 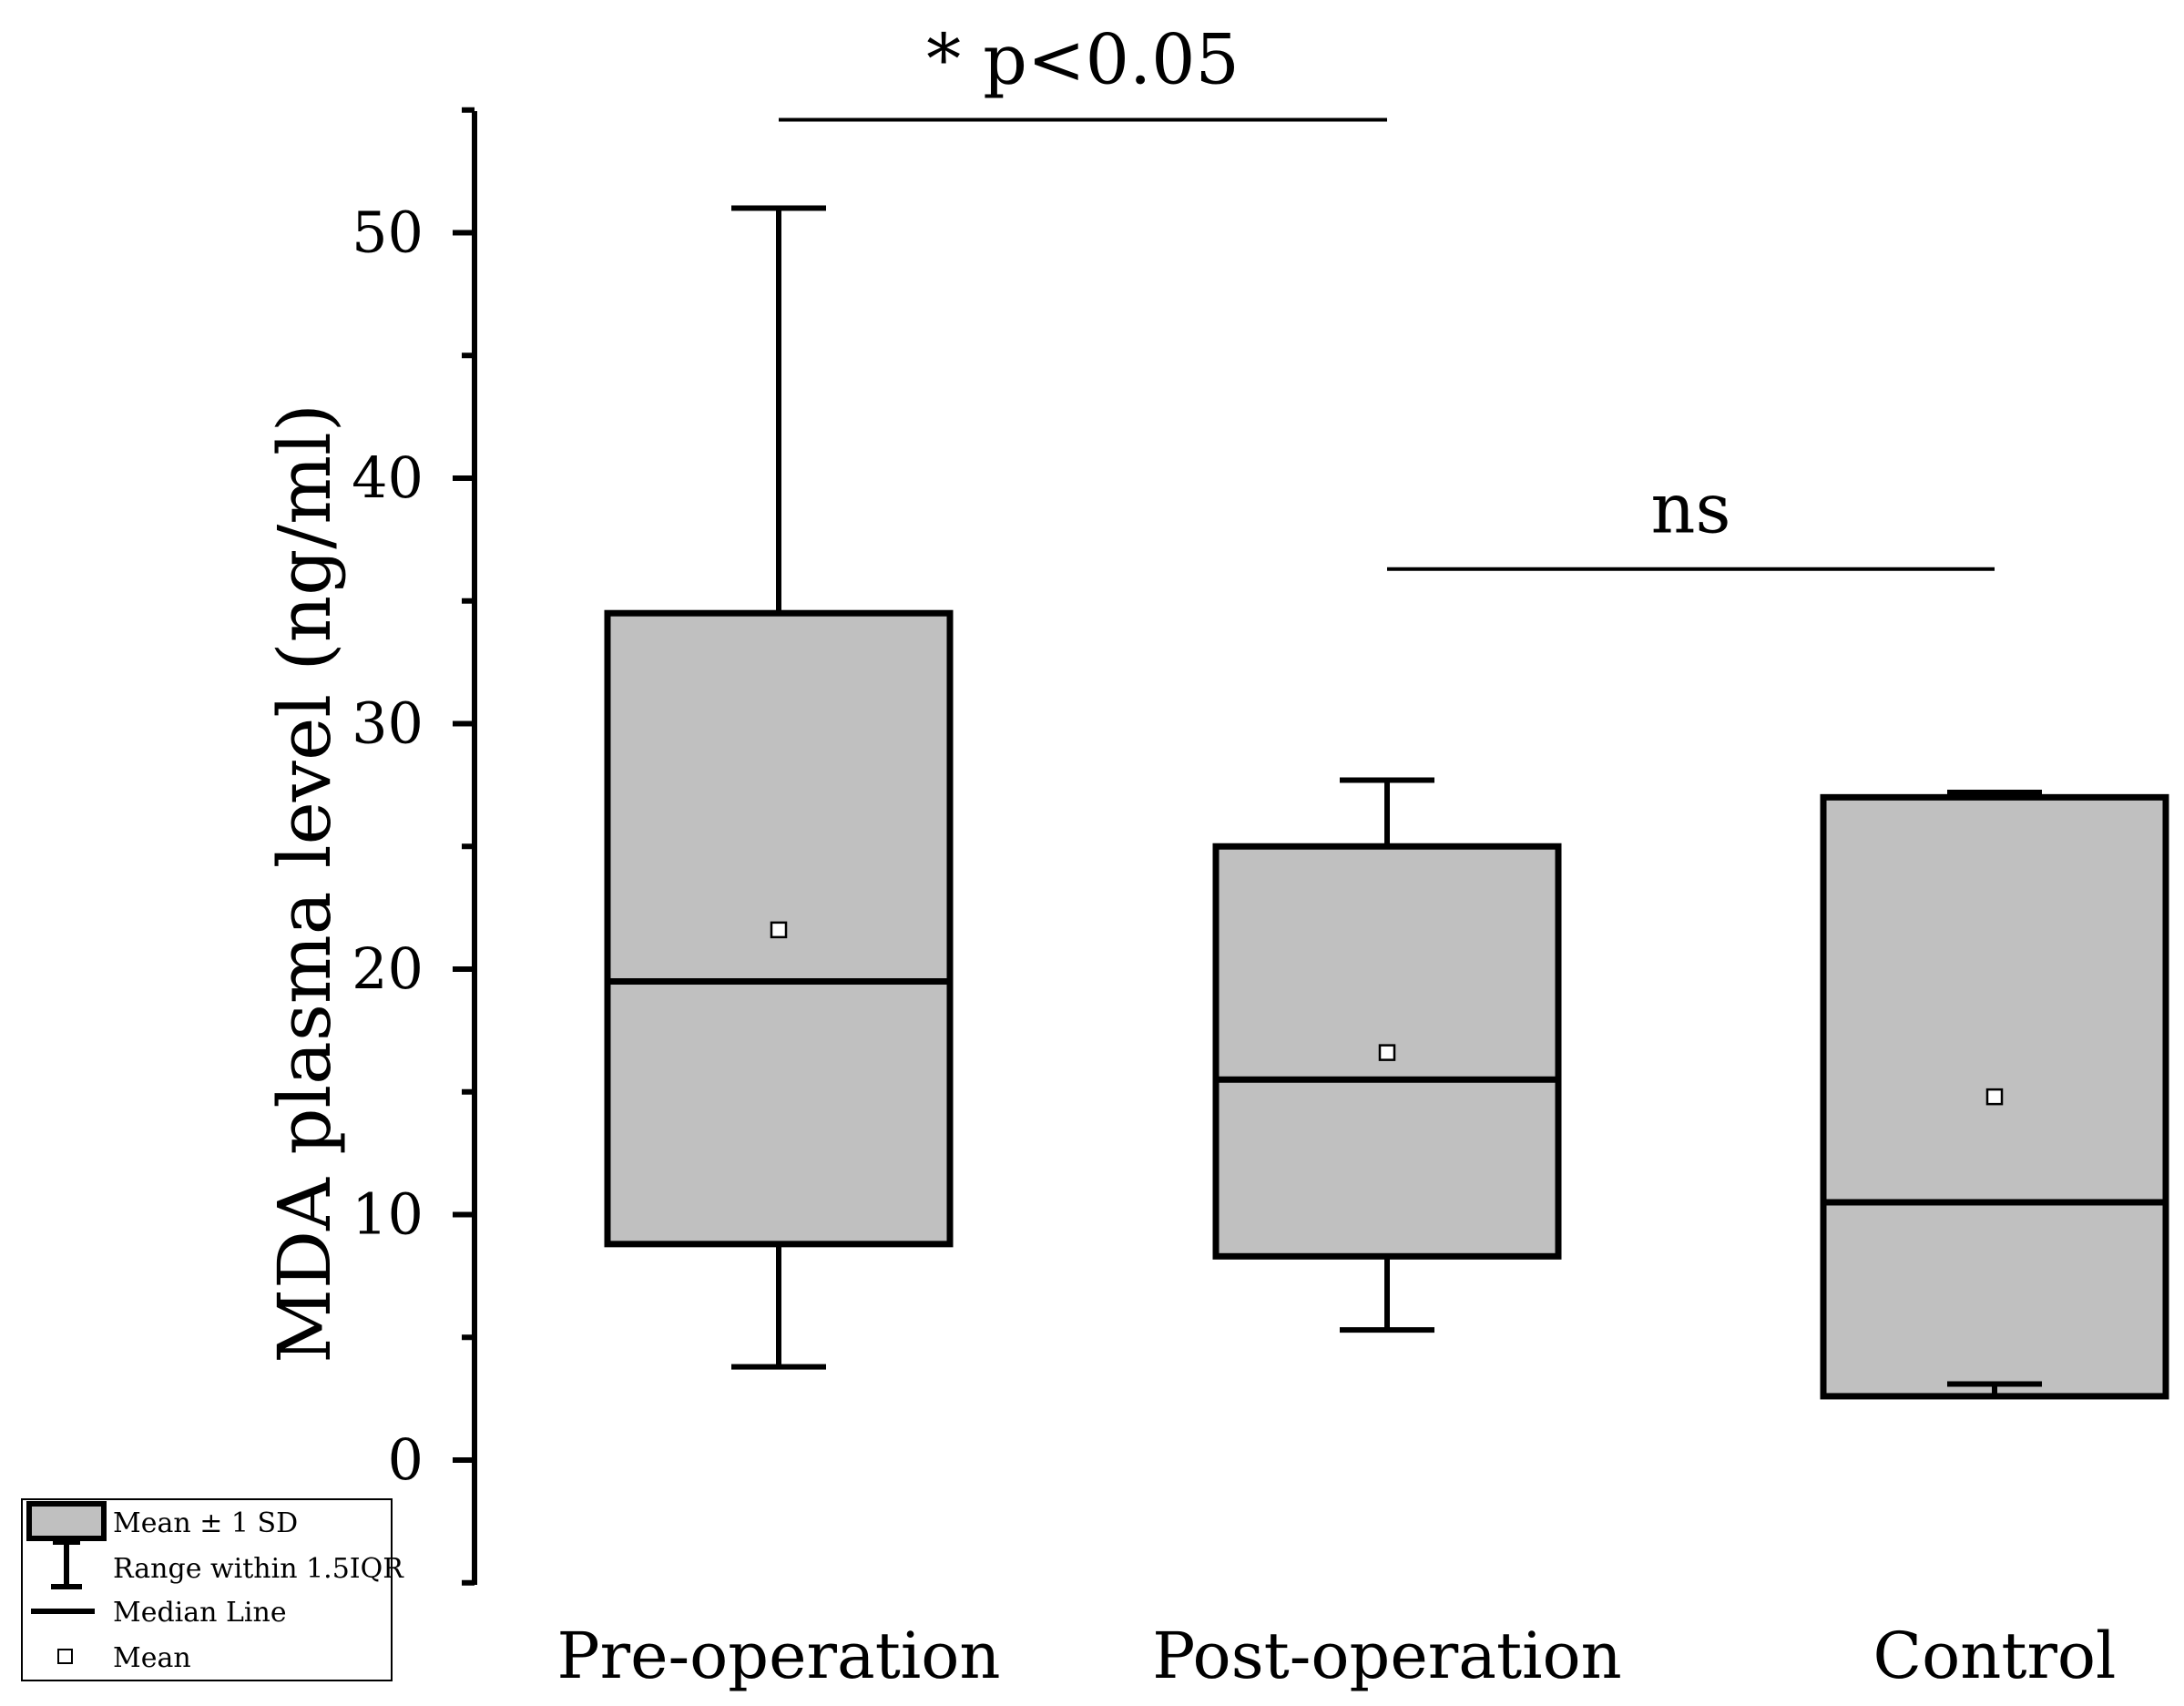 What do you see at coordinates (406, 1459) in the screenshot?
I see `y-tick-label: 0` at bounding box center [406, 1459].